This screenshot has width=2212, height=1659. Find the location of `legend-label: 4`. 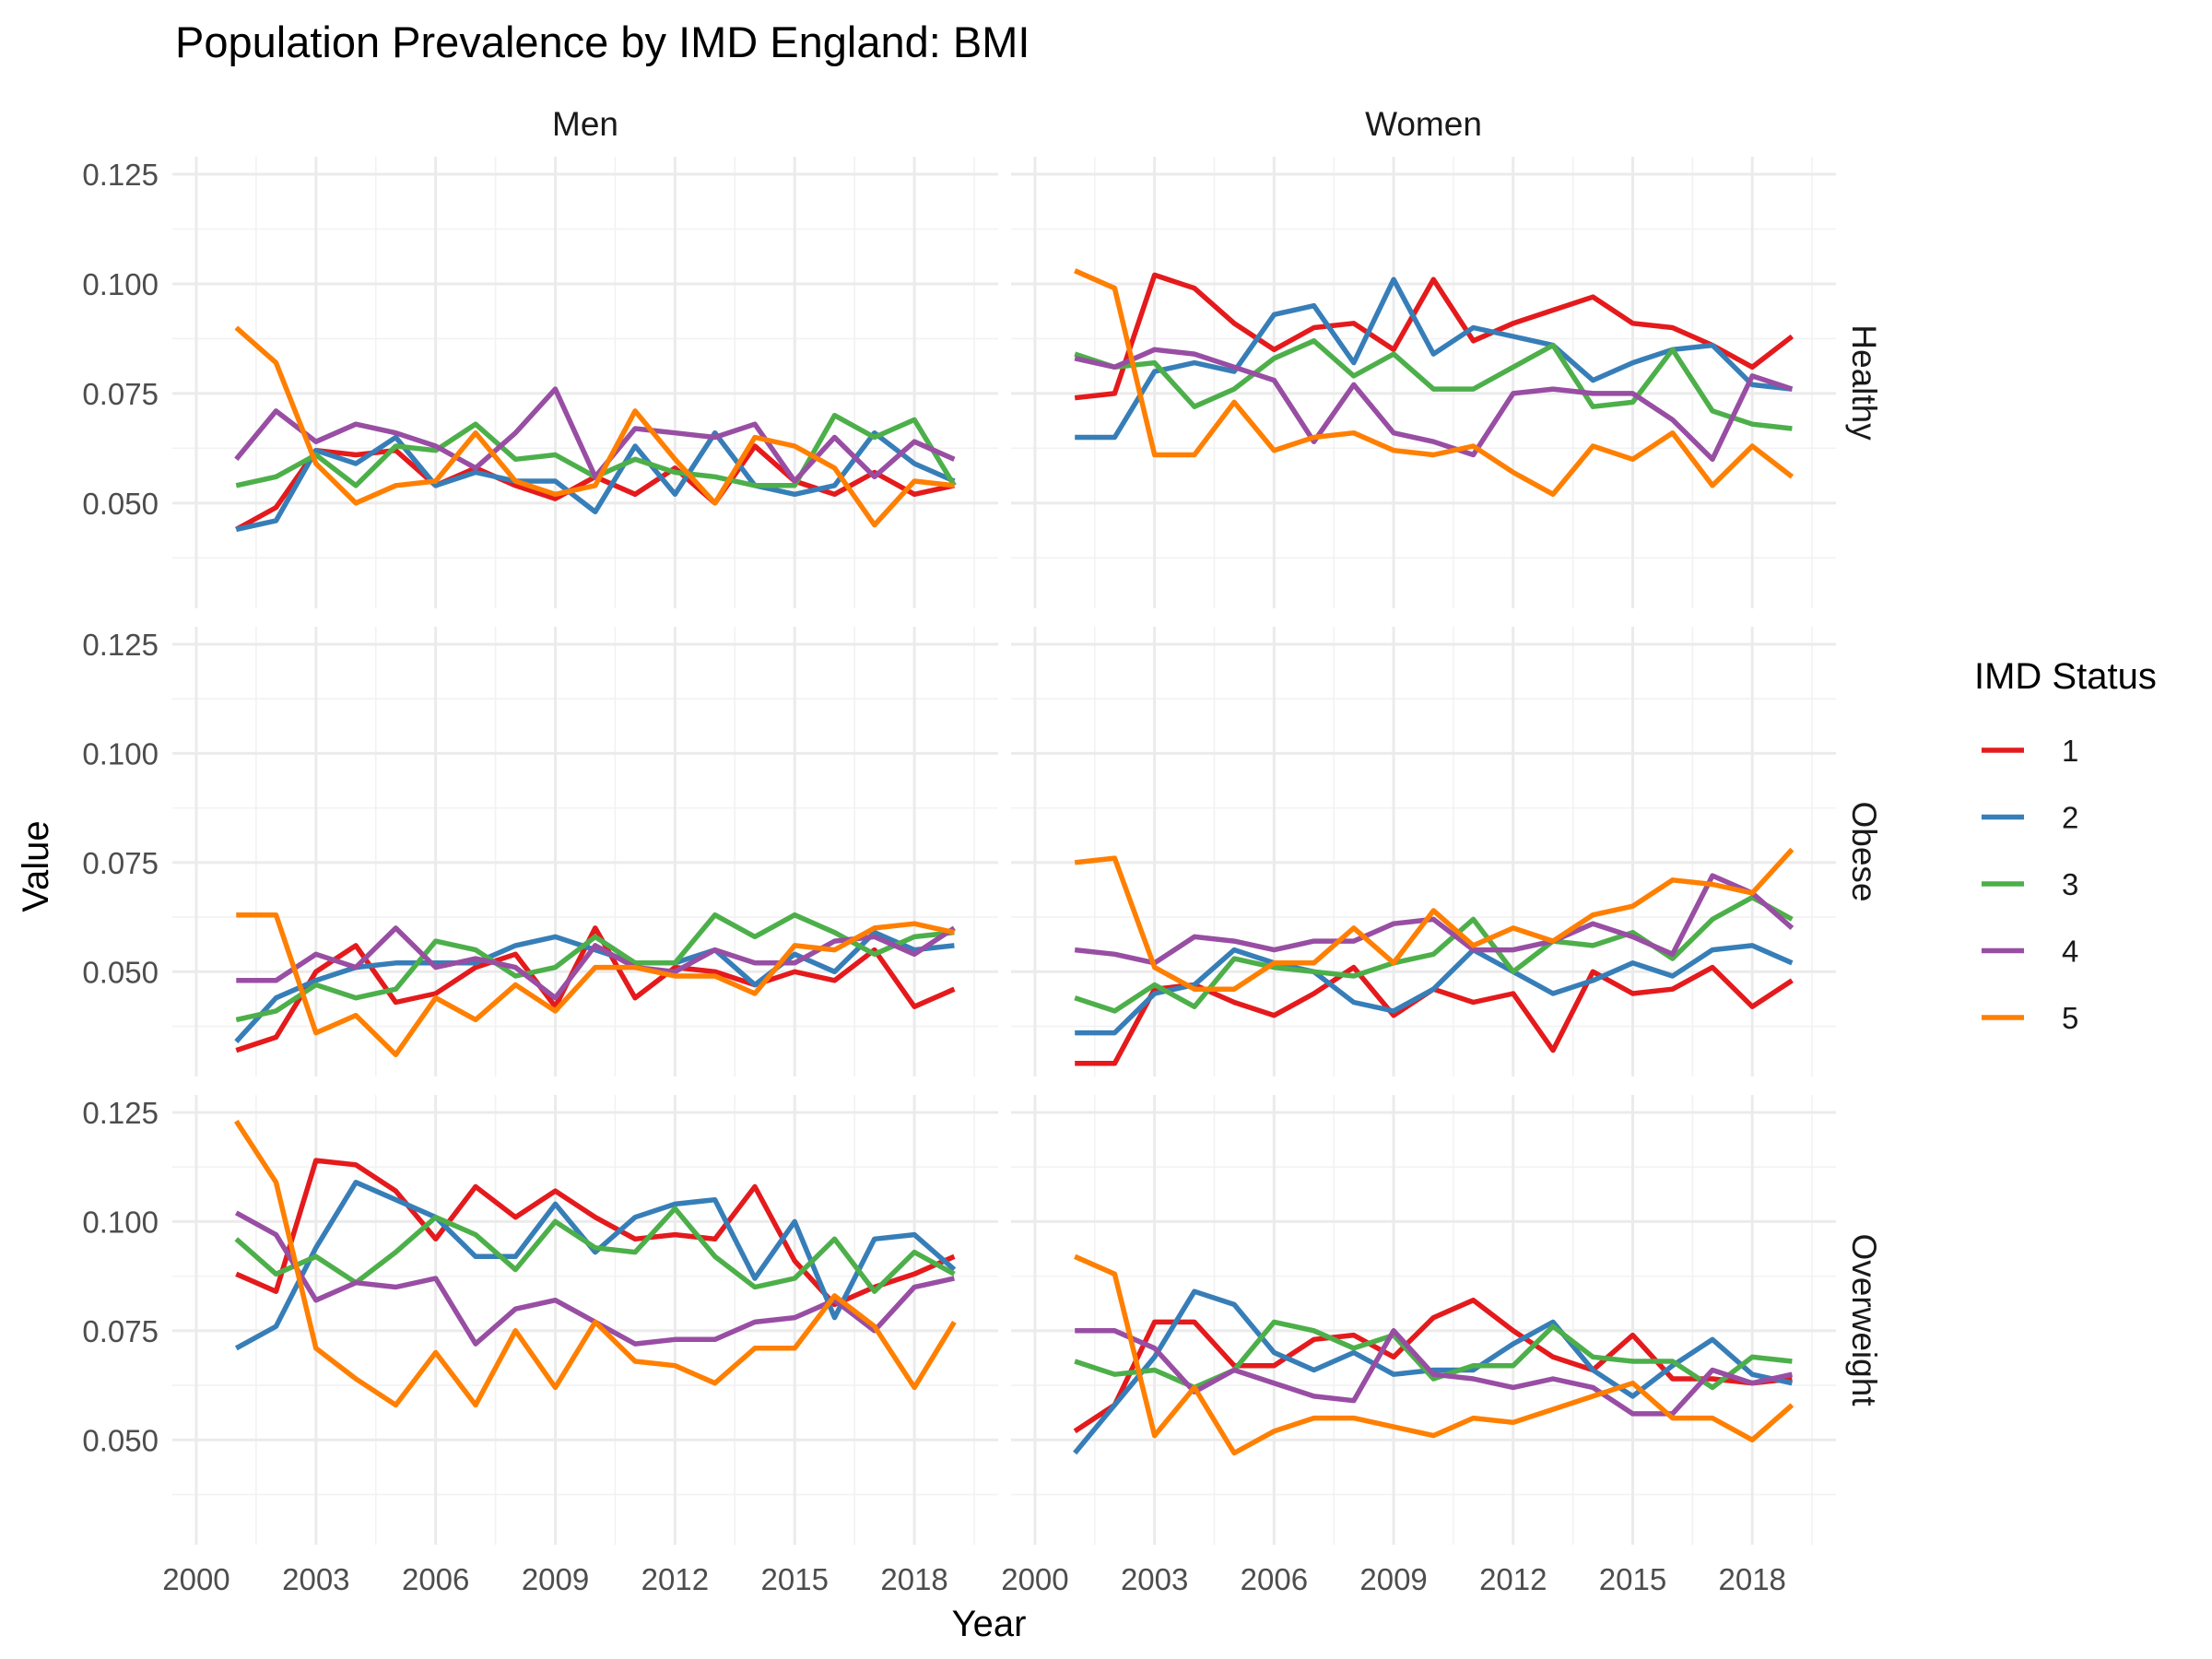

legend-label: 4 is located at coordinates (2070, 952).